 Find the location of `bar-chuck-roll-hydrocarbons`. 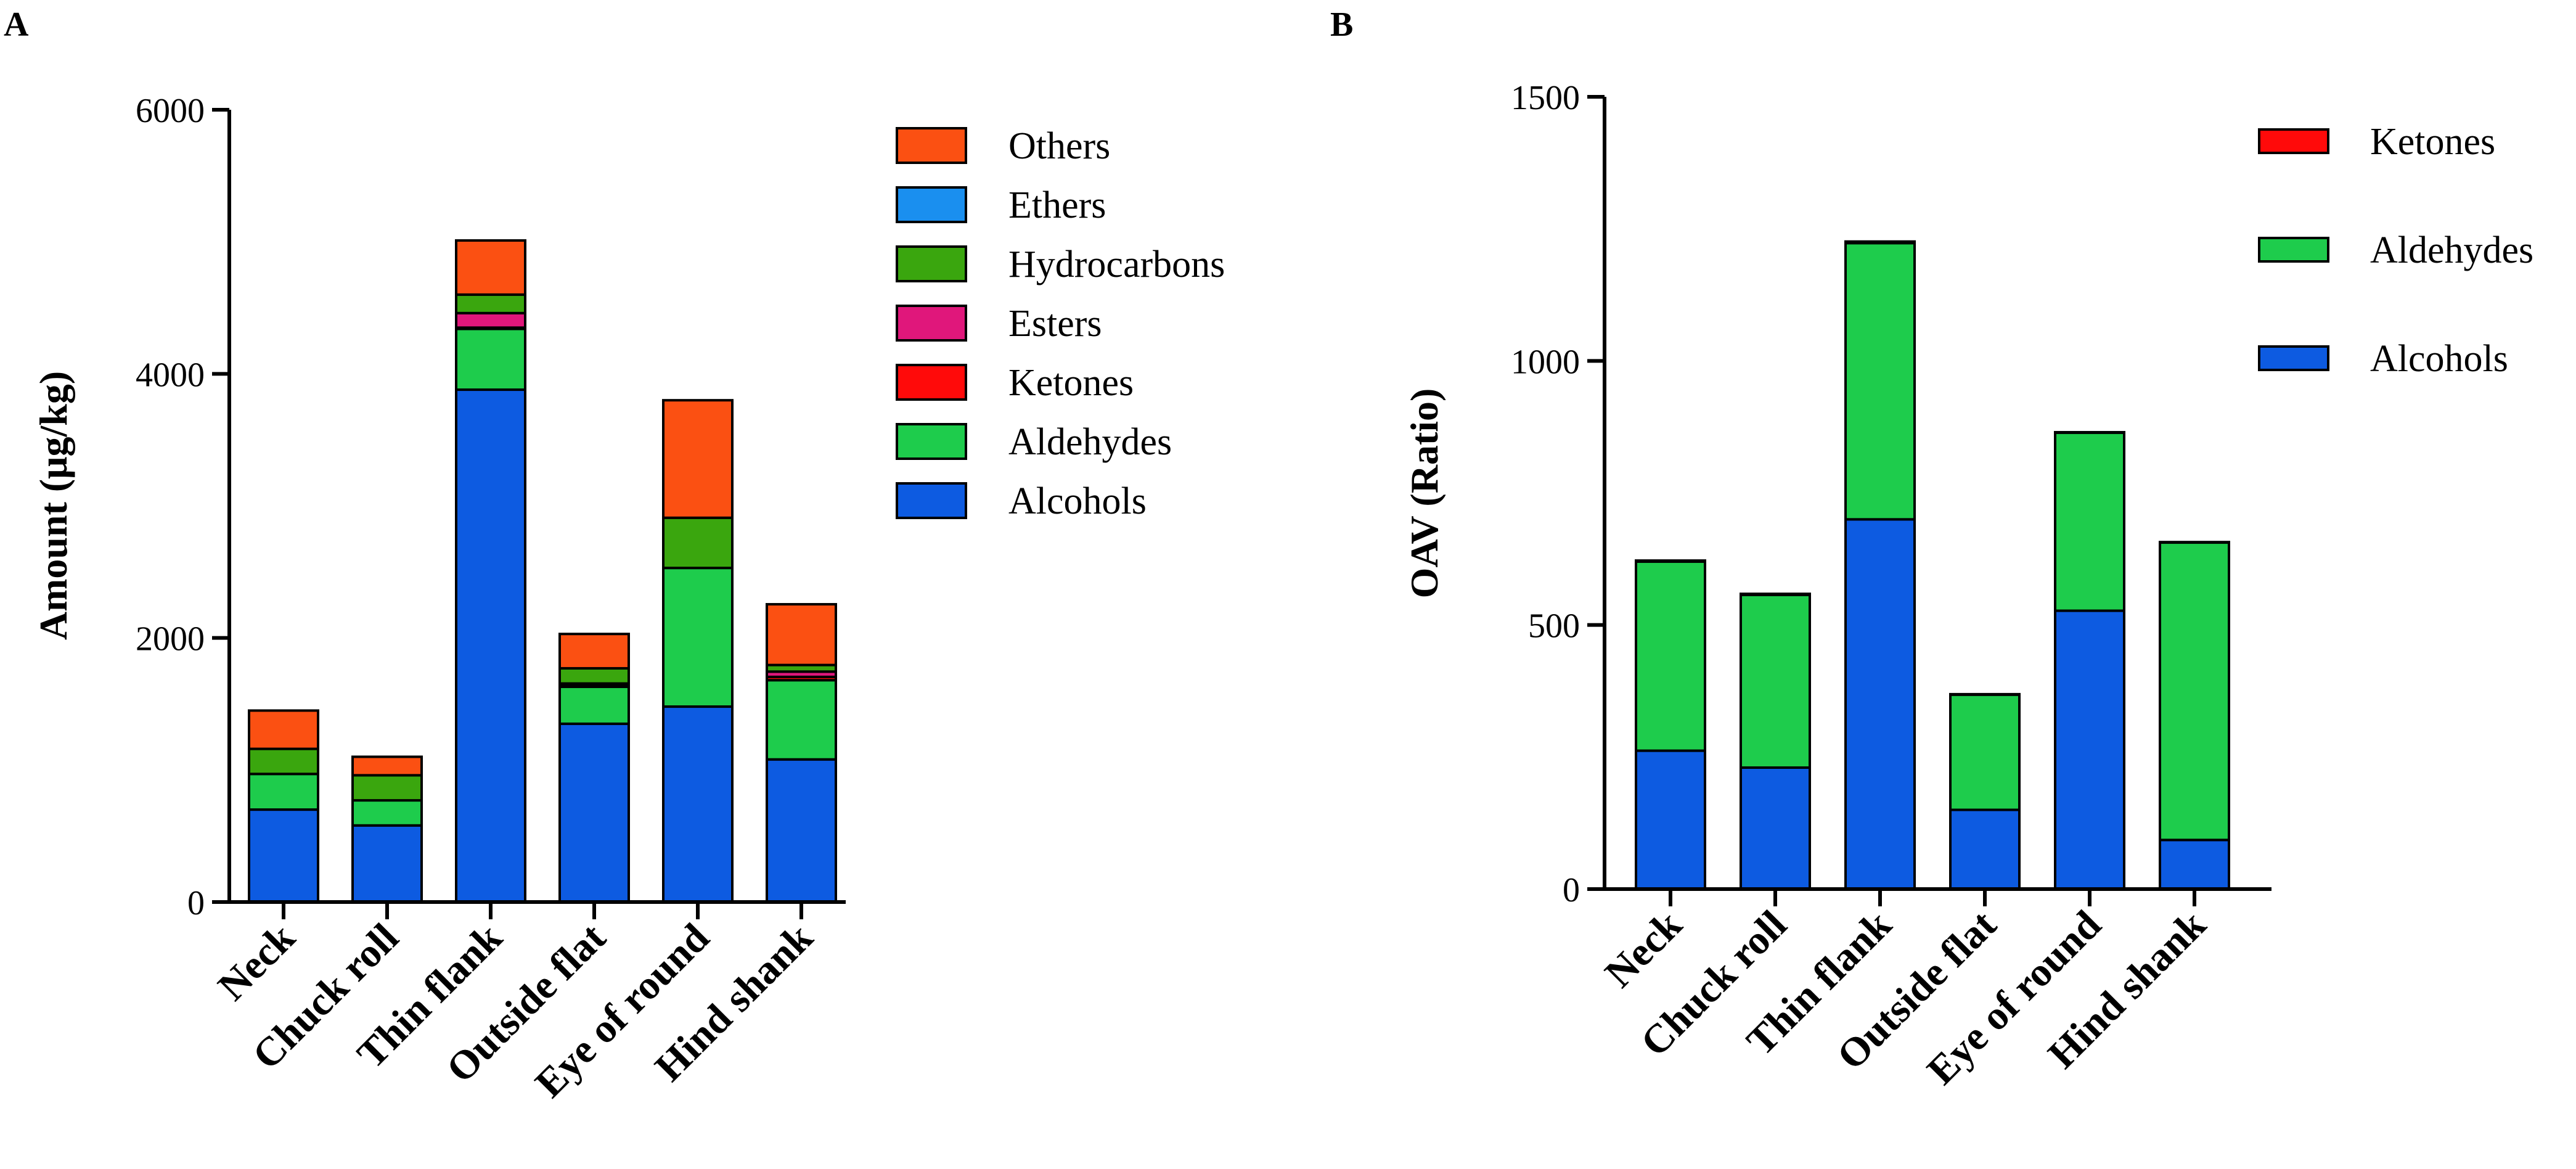

bar-chuck-roll-hydrocarbons is located at coordinates (387, 788).